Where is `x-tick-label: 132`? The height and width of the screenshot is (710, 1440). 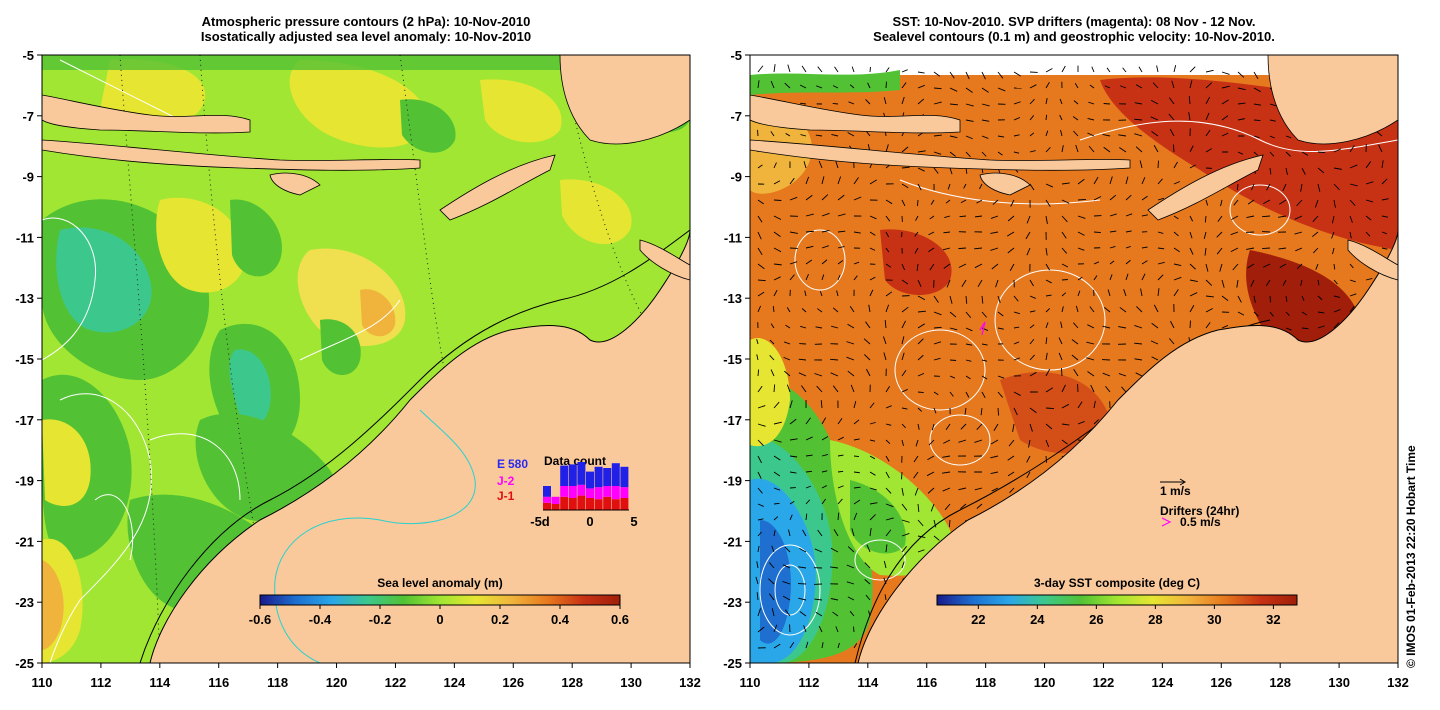
x-tick-label: 132 is located at coordinates (690, 682).